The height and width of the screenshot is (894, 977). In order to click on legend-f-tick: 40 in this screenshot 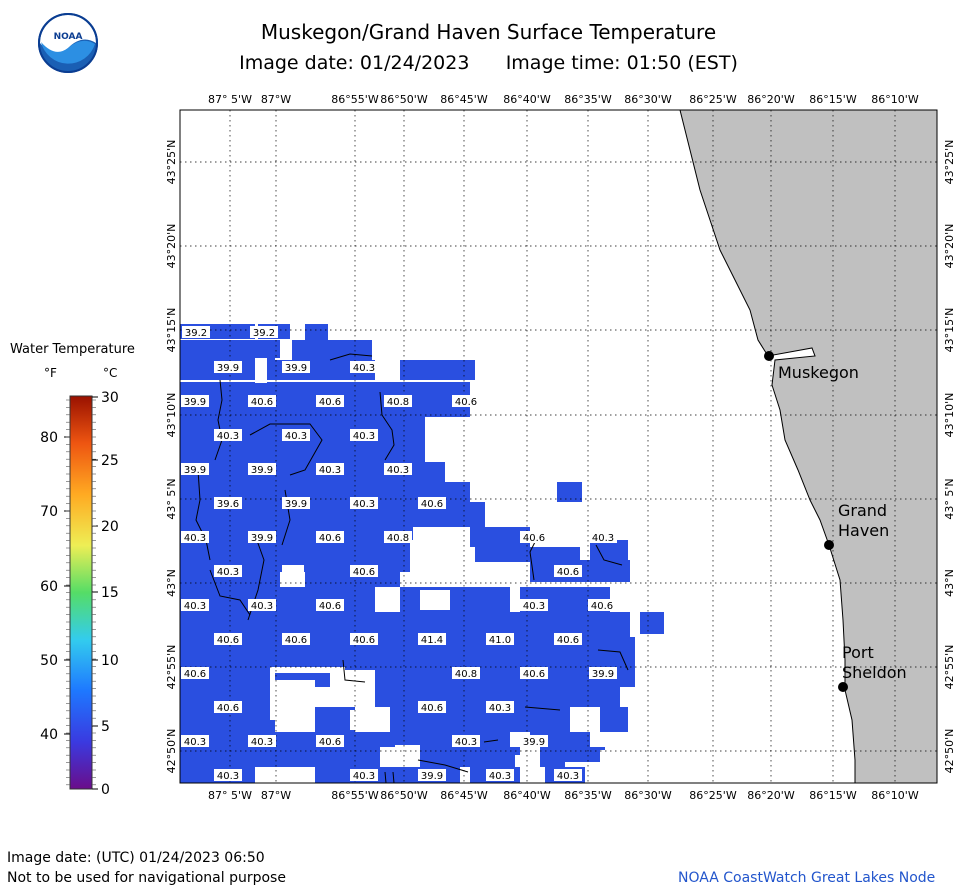, I will do `click(49, 735)`.